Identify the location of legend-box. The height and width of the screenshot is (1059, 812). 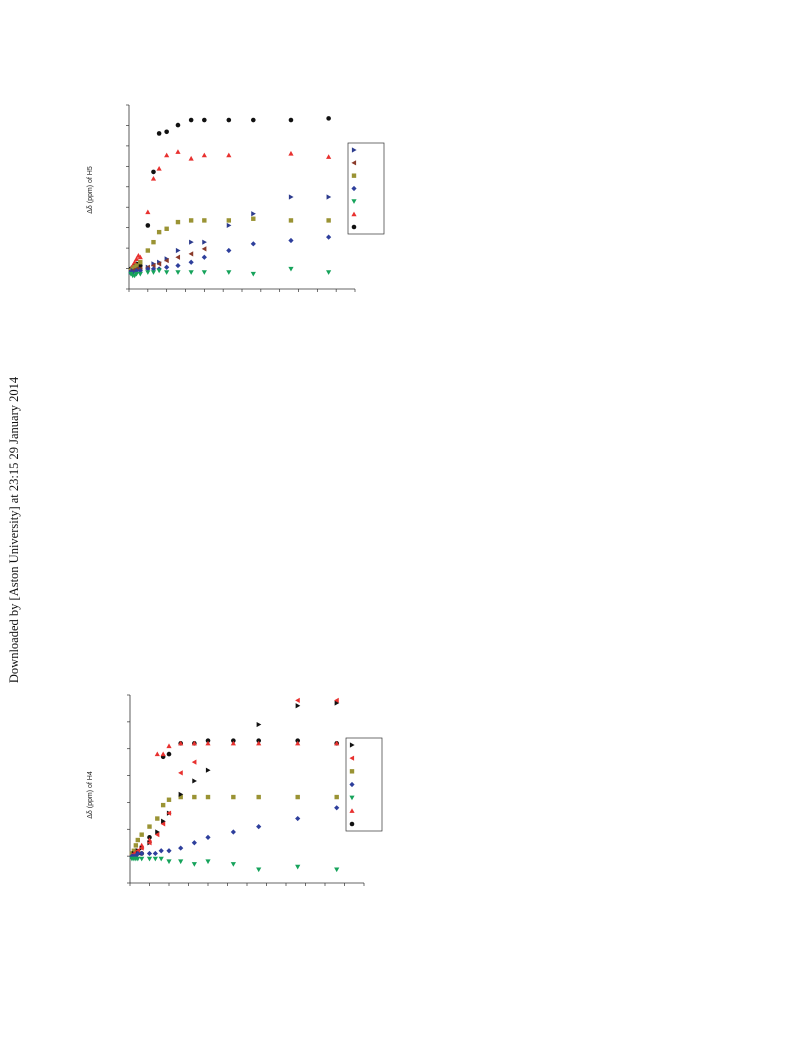
(364, 784).